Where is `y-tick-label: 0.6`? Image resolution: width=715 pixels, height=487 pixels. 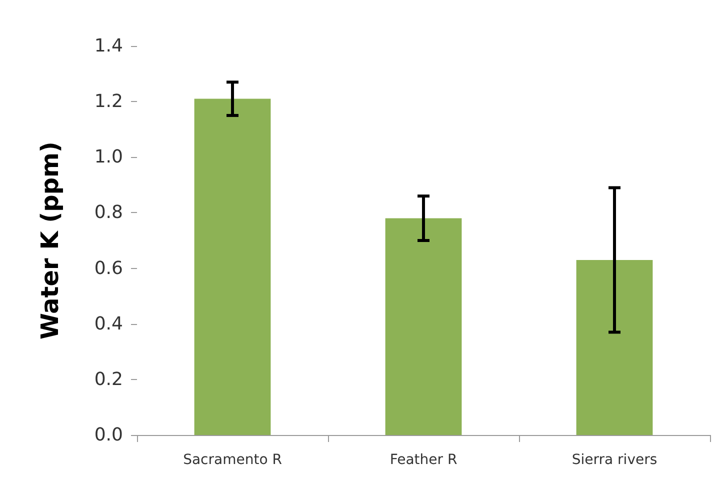
y-tick-label: 0.6 is located at coordinates (108, 268).